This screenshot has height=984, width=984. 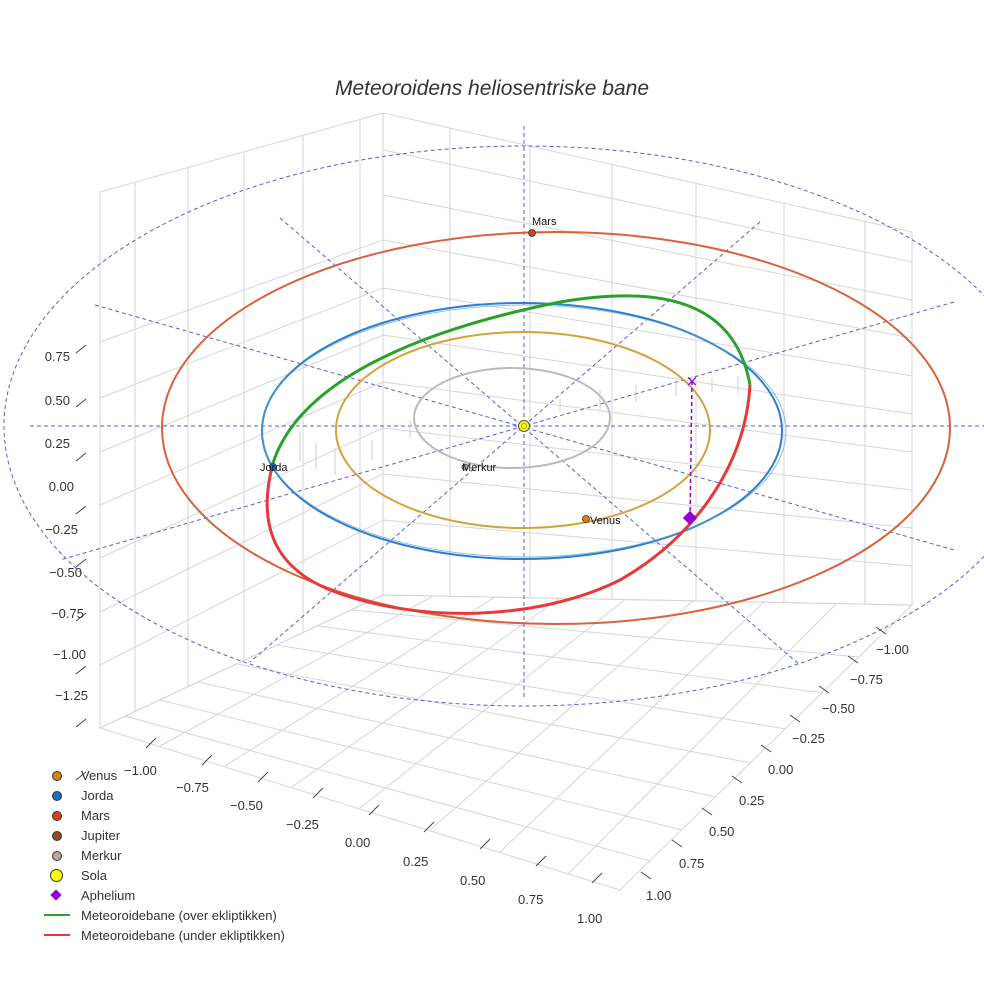 What do you see at coordinates (838, 708) in the screenshot?
I see `y-tick-2: −0.50` at bounding box center [838, 708].